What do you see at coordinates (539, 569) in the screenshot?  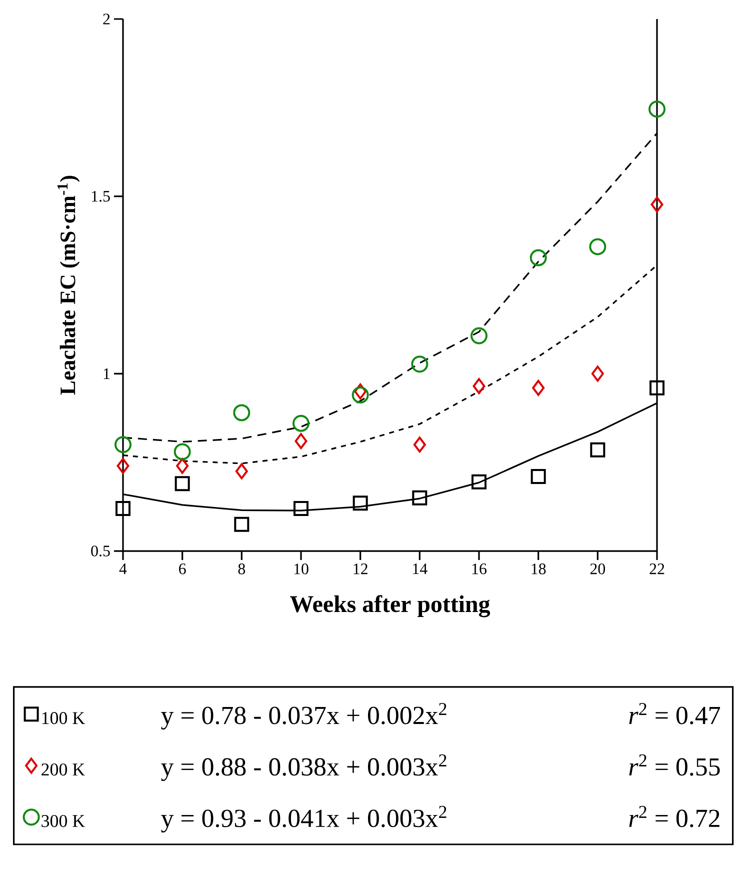 I see `x-tick-label: 18` at bounding box center [539, 569].